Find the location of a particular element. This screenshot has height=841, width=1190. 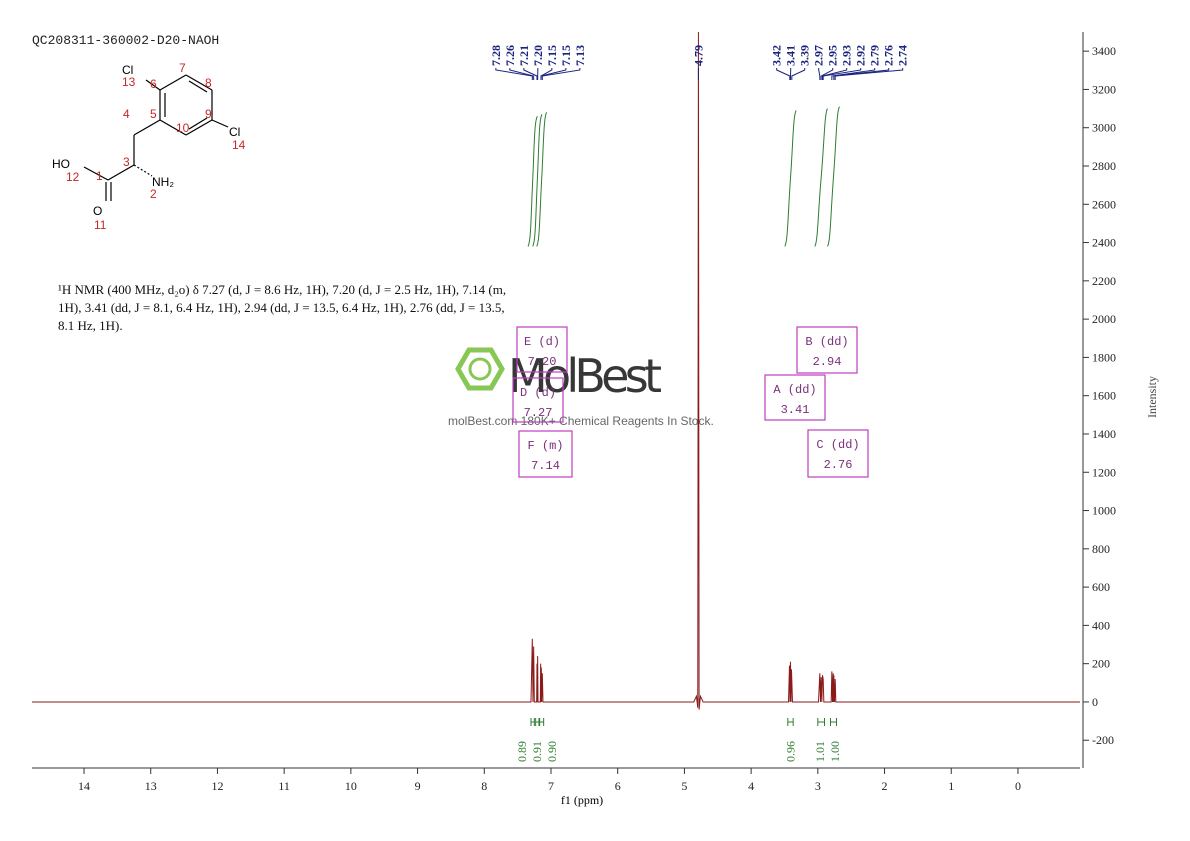

y-tick-label: 0 is located at coordinates (1095, 702).